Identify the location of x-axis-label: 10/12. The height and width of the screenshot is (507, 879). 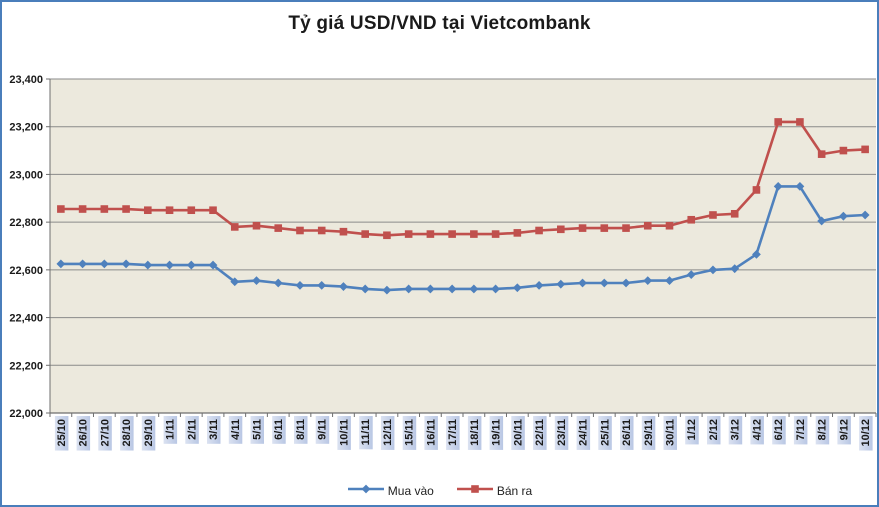
(866, 433).